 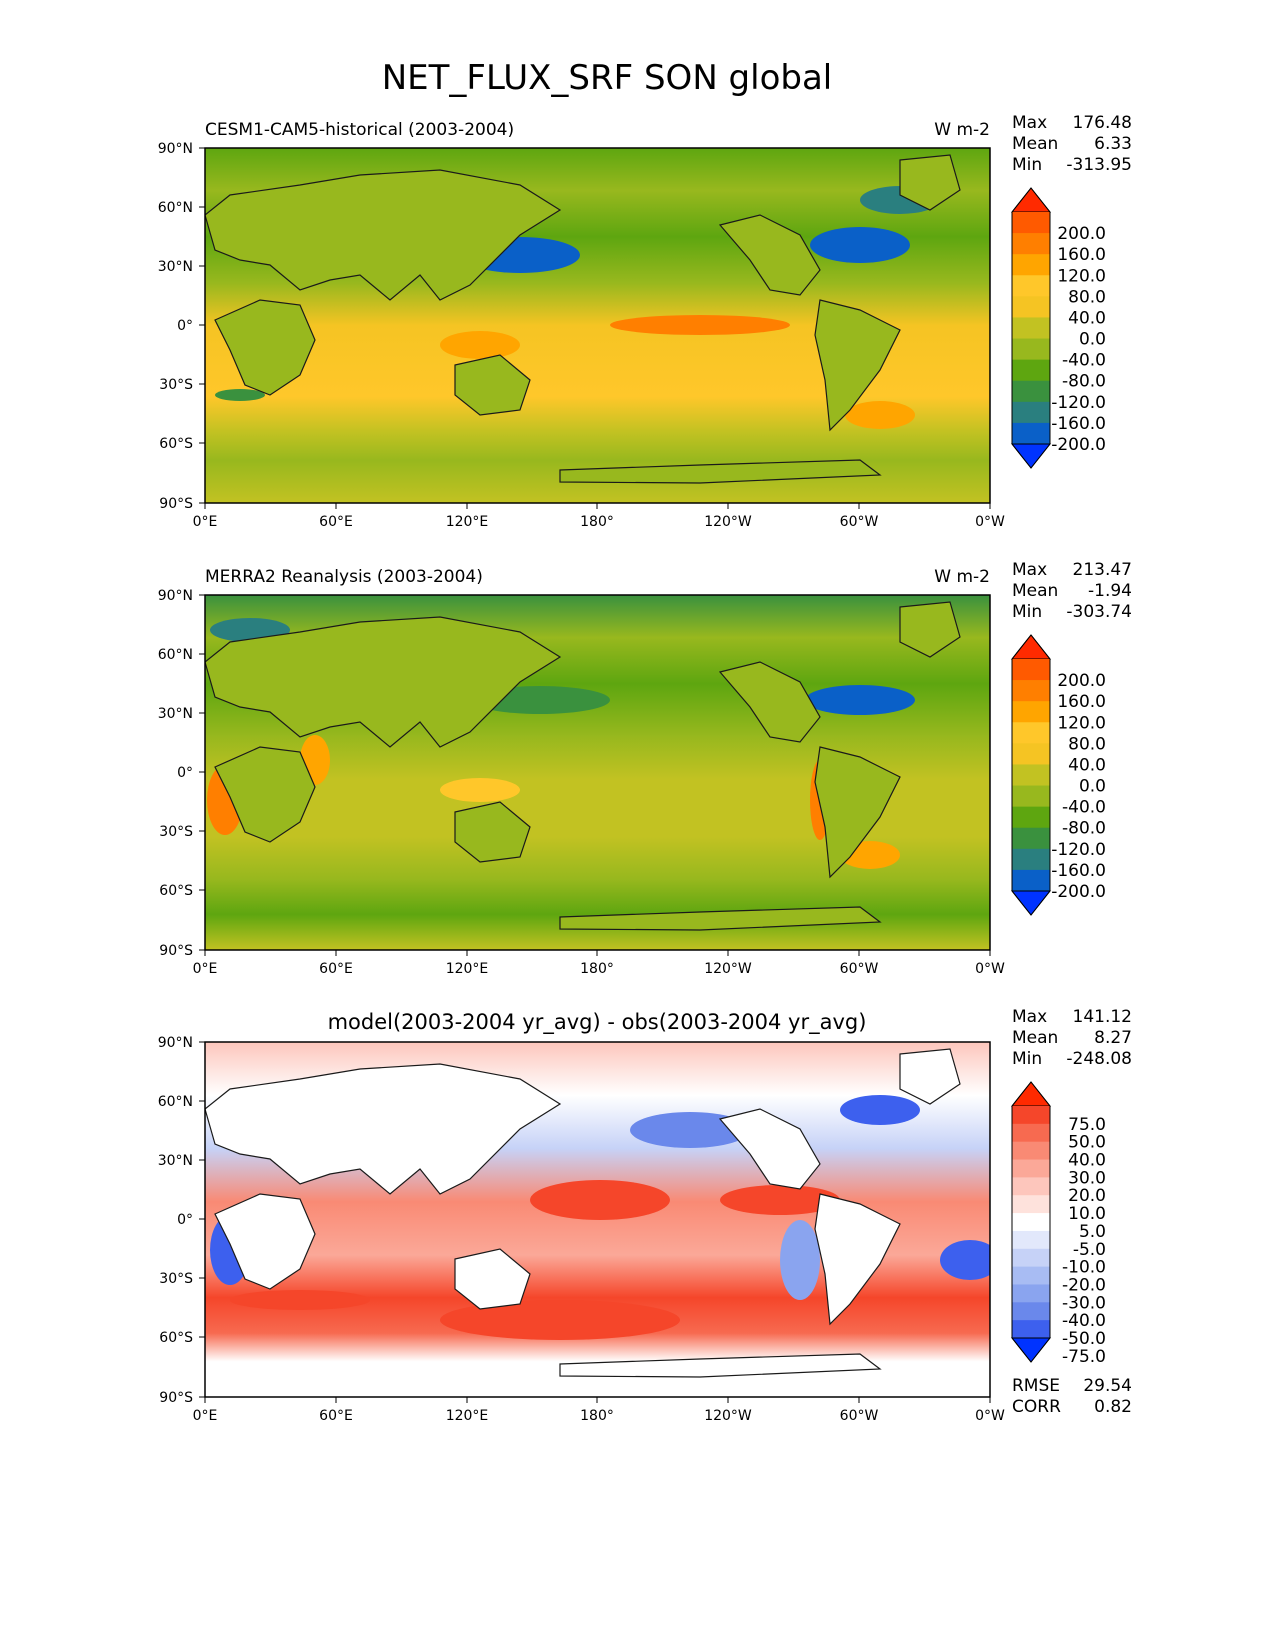 What do you see at coordinates (336, 969) in the screenshot?
I see `x-tick-label: 60°E` at bounding box center [336, 969].